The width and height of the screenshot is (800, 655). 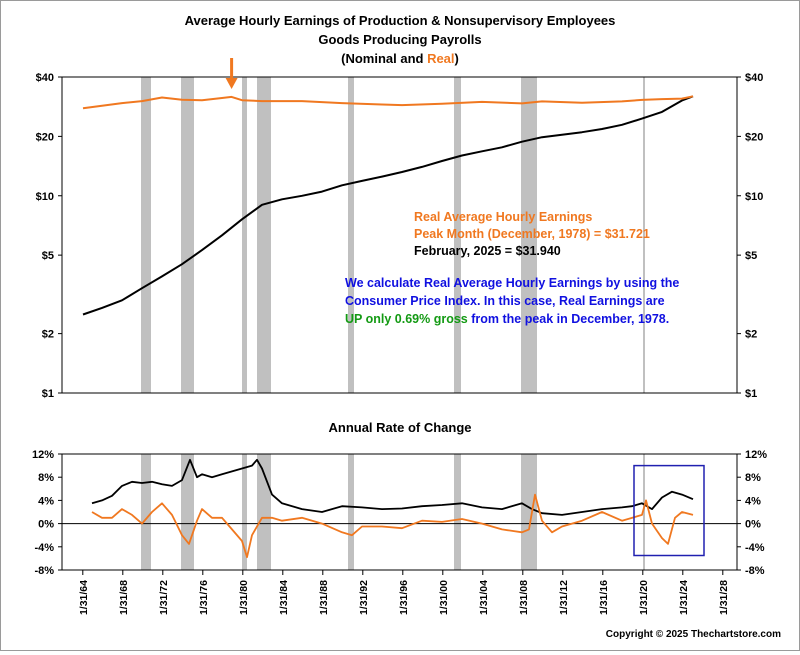 What do you see at coordinates (751, 335) in the screenshot?
I see `y-tick-label-right: $2` at bounding box center [751, 335].